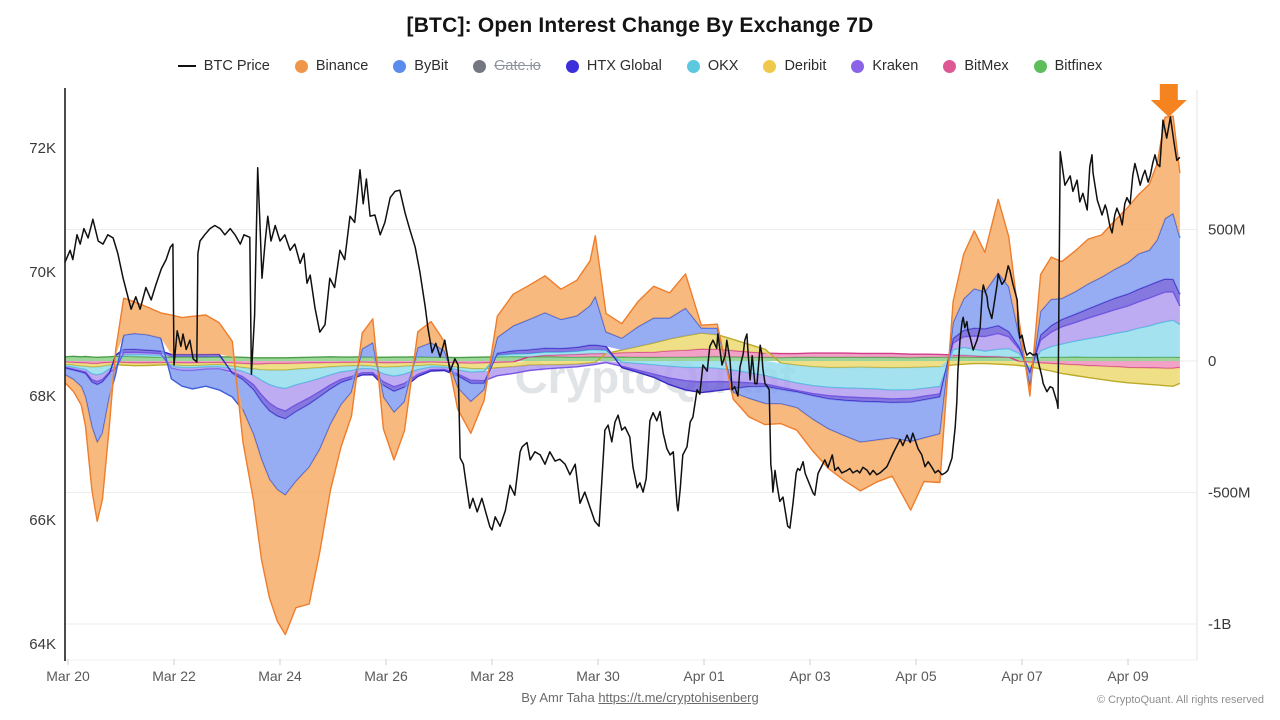 This screenshot has height=720, width=1280. What do you see at coordinates (42, 396) in the screenshot?
I see `left-tick-68K: 68K` at bounding box center [42, 396].